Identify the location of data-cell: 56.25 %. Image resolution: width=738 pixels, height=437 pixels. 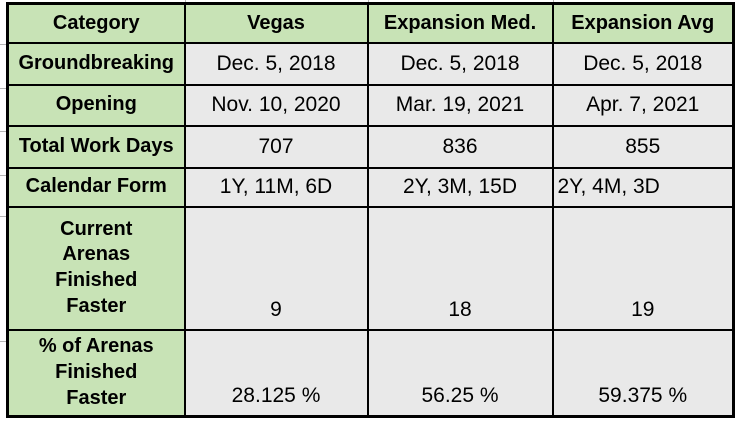
(460, 373).